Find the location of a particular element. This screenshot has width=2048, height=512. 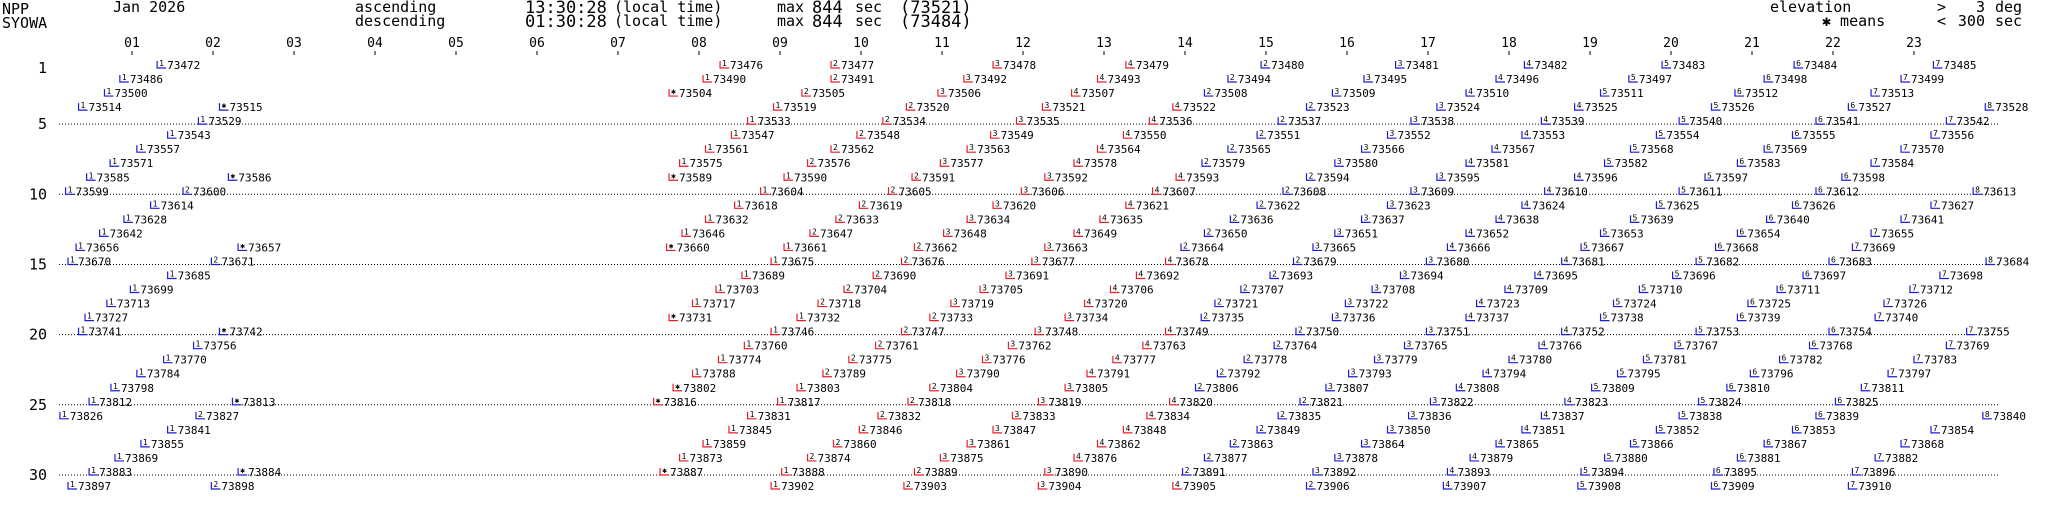

orbit-number: 73860 is located at coordinates (859, 444).